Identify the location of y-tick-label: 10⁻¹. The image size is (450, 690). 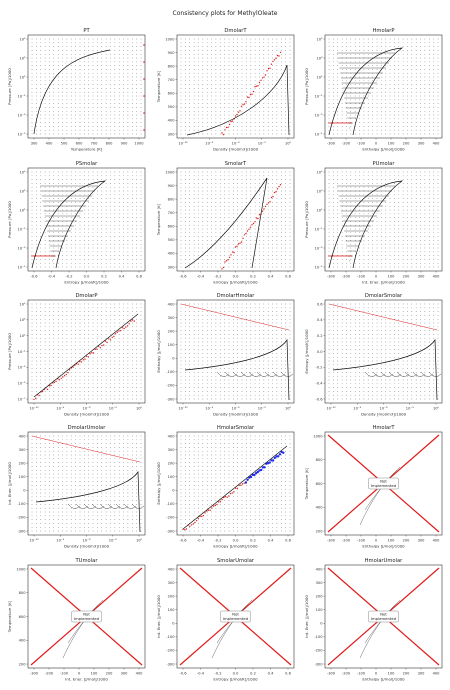
(22, 352).